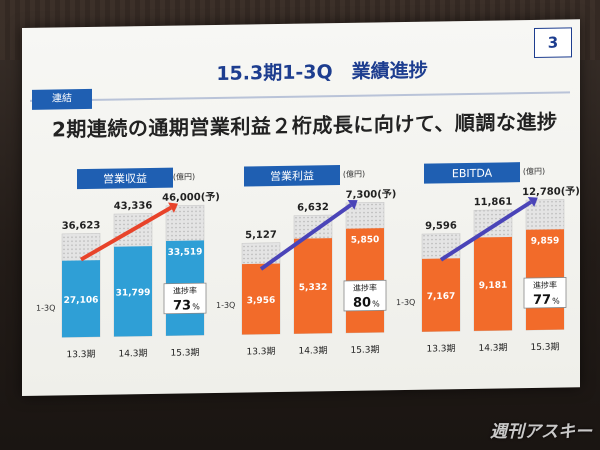 The height and width of the screenshot is (450, 600). I want to click on full-year-label: 5,127, so click(261, 235).